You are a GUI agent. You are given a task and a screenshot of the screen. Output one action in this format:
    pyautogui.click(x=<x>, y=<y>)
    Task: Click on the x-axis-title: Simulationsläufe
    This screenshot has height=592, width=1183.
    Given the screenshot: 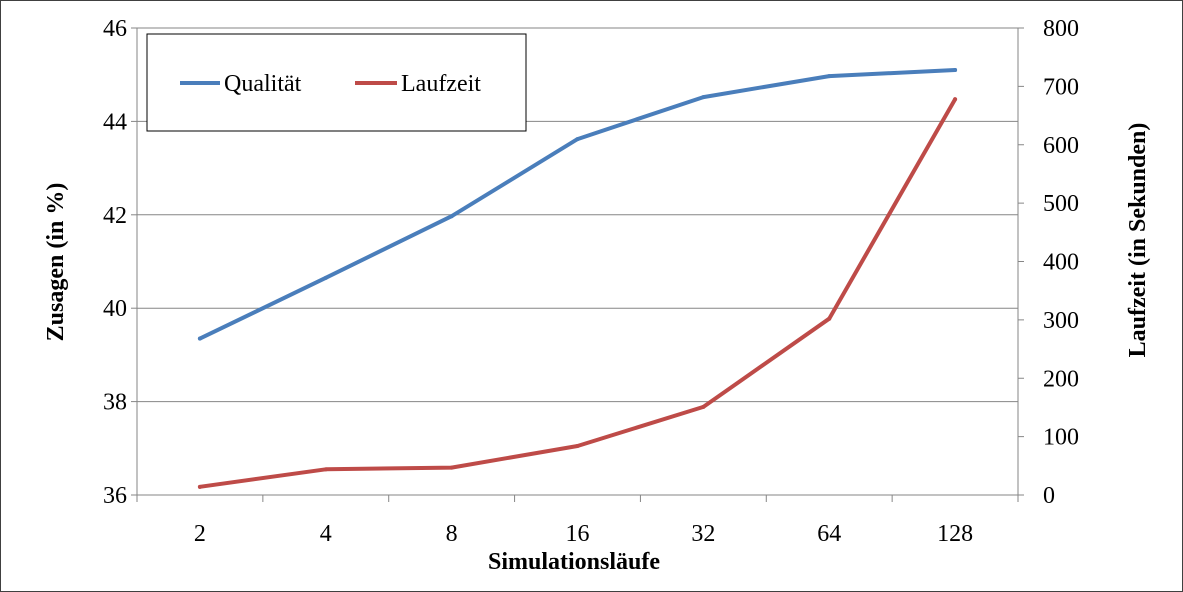 What is the action you would take?
    pyautogui.click(x=574, y=562)
    